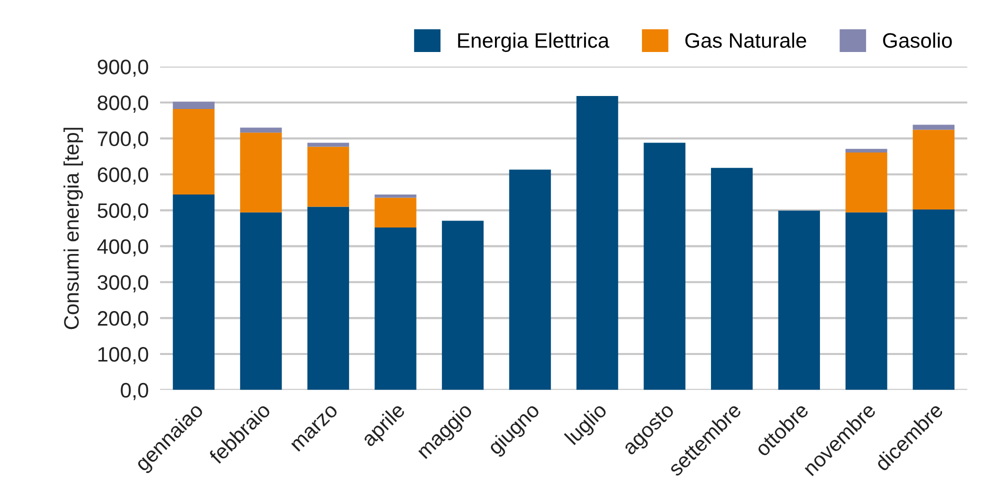 The image size is (982, 479). I want to click on y-tick-label: 300,0, so click(123, 283).